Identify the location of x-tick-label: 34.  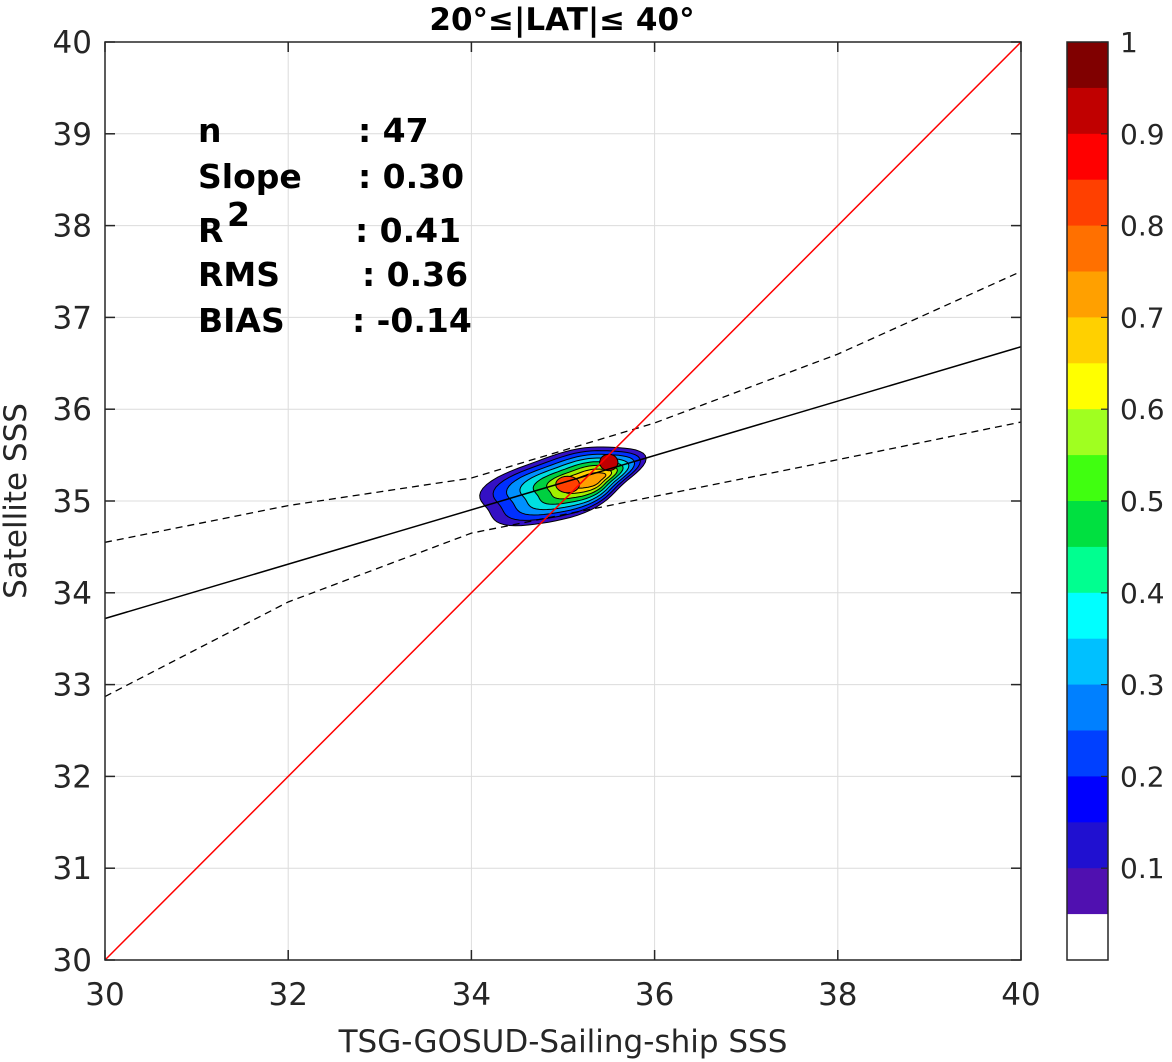
(471, 995).